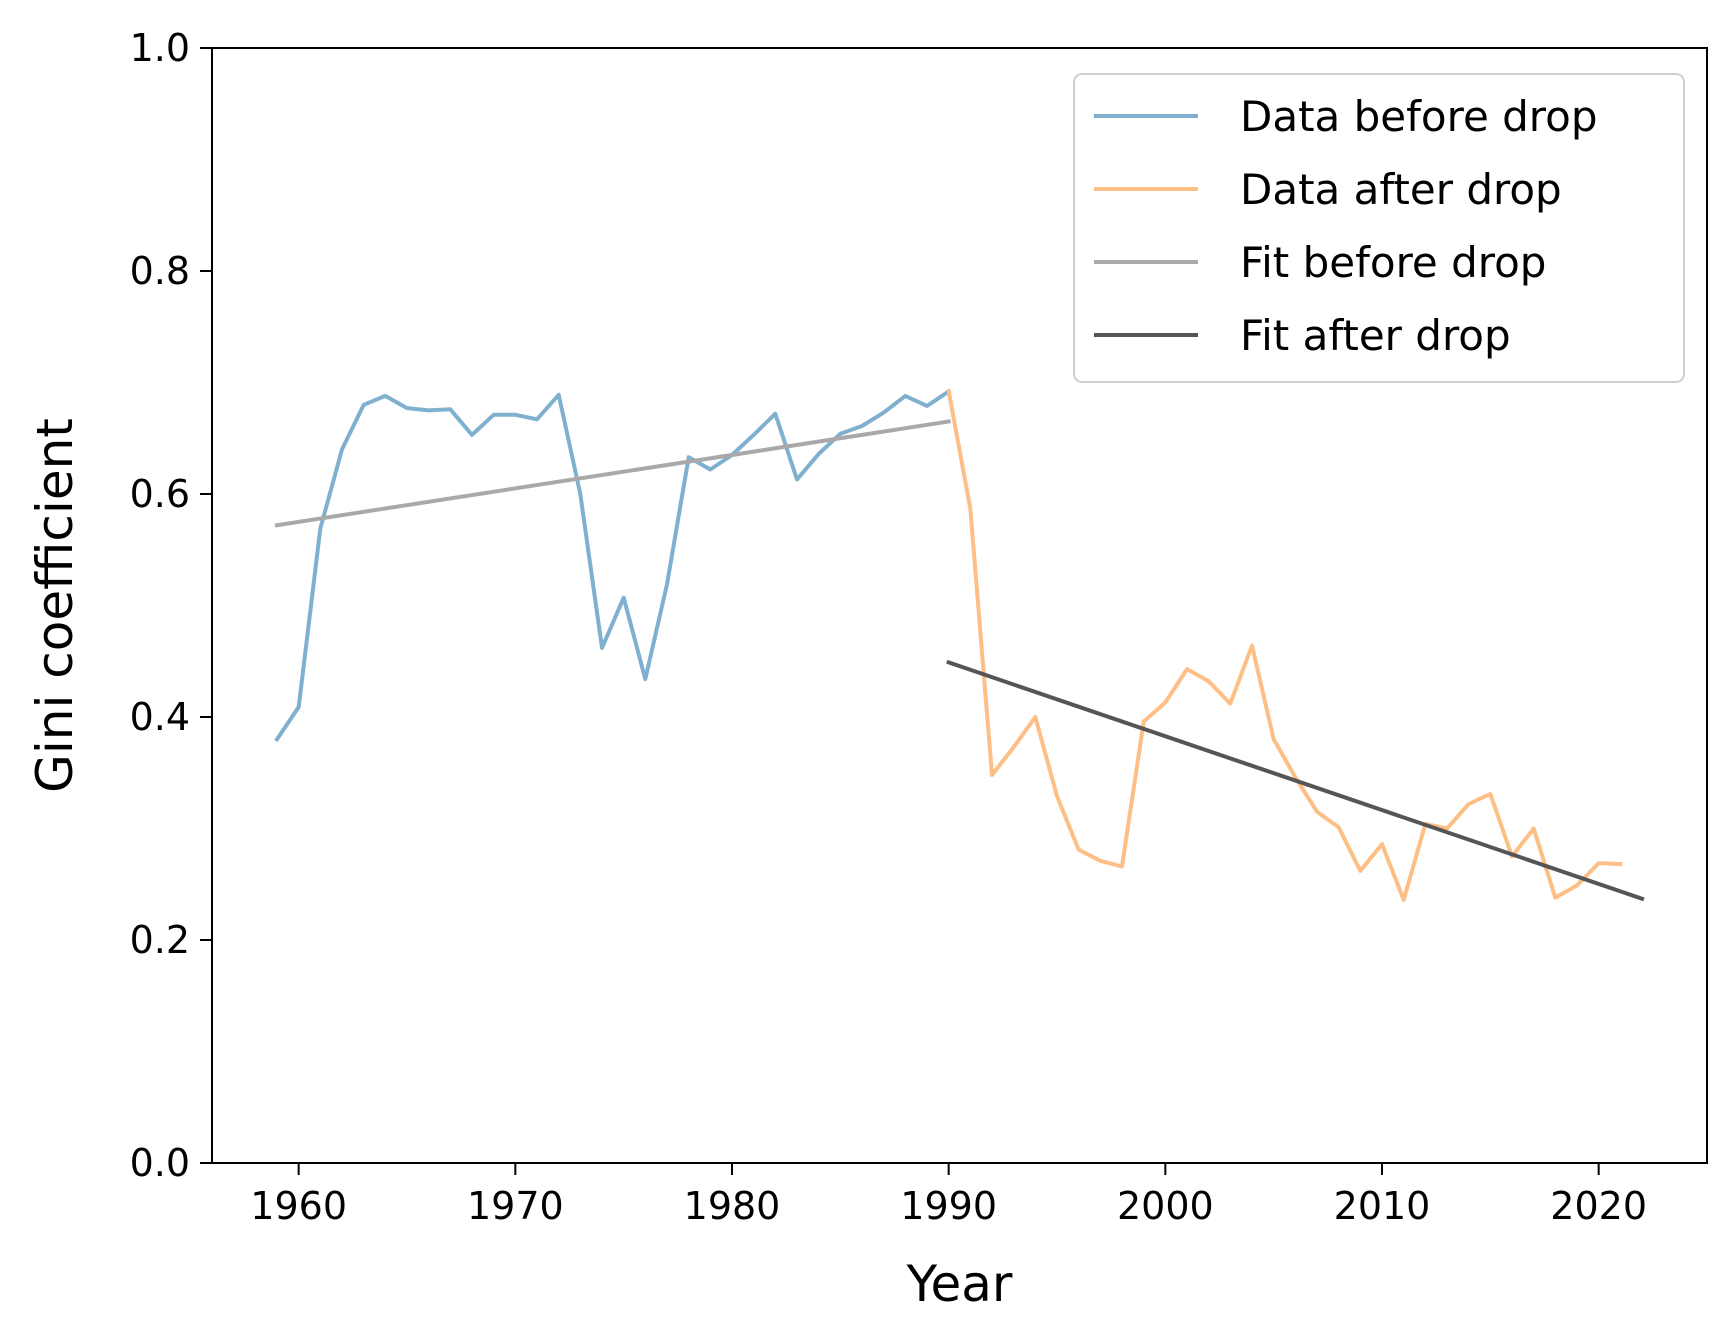 The width and height of the screenshot is (1730, 1338). Describe the element at coordinates (515, 1206) in the screenshot. I see `x-tick-label: 1970` at that location.